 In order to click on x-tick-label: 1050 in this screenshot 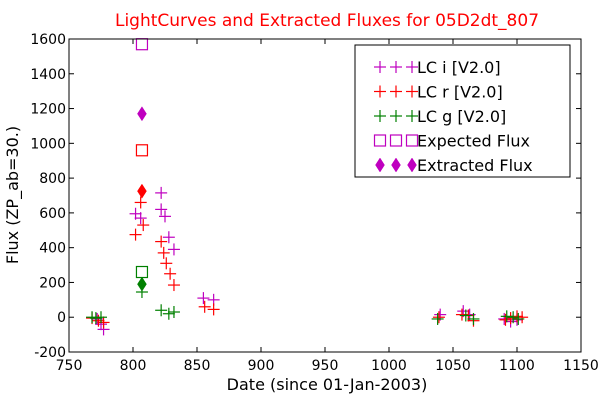, I will do `click(453, 366)`.